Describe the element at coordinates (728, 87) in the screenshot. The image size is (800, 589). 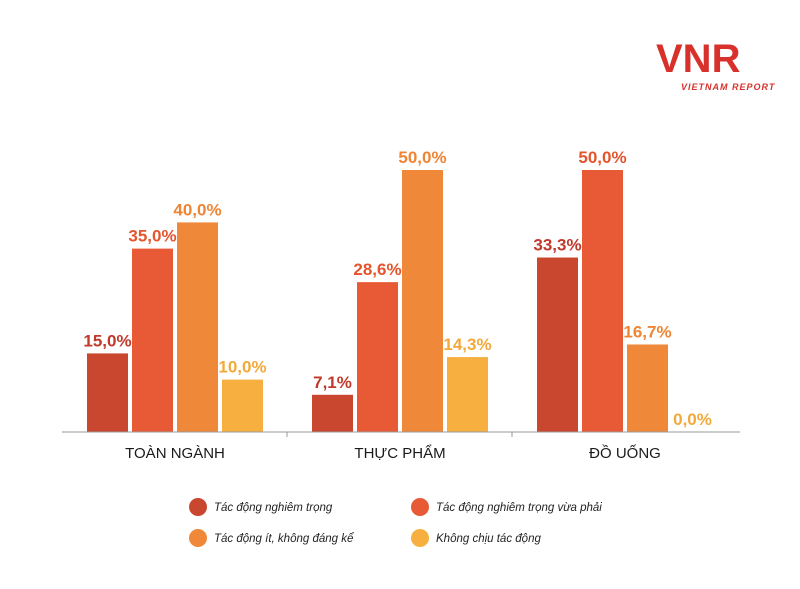
I see `logo-subtitle: VIETNAM REPORT` at that location.